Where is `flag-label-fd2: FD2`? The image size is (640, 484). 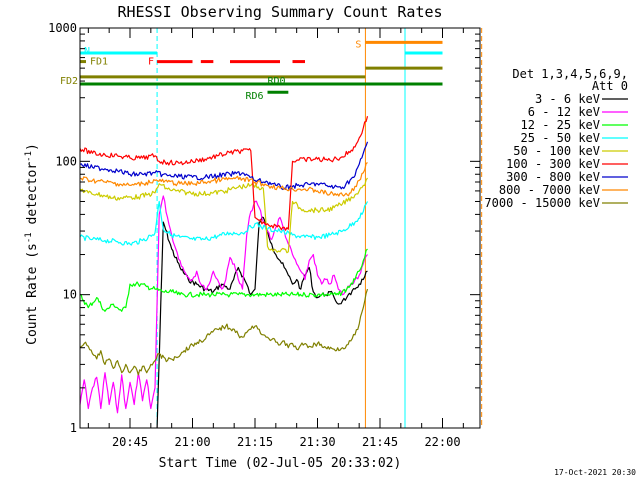 flag-label-fd2: FD2 is located at coordinates (69, 81).